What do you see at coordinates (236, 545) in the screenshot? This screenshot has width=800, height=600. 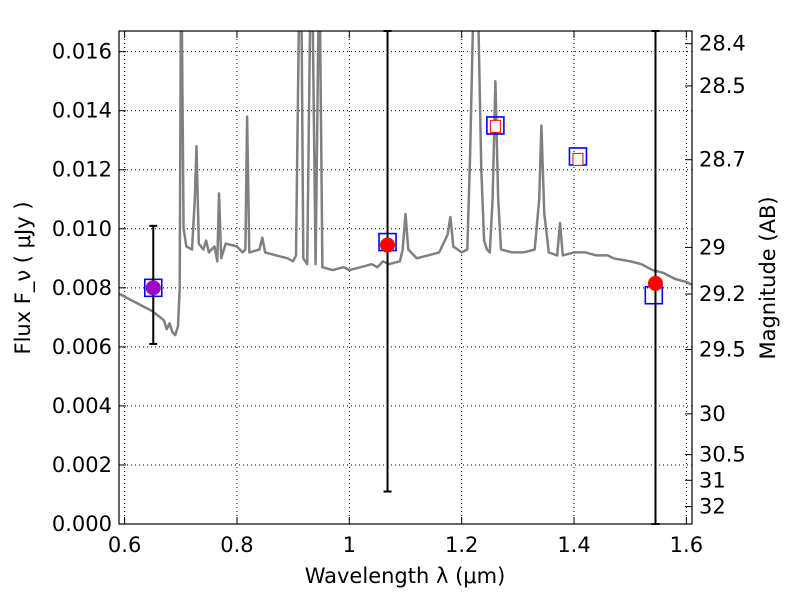 I see `x-tick-label: 0.8` at bounding box center [236, 545].